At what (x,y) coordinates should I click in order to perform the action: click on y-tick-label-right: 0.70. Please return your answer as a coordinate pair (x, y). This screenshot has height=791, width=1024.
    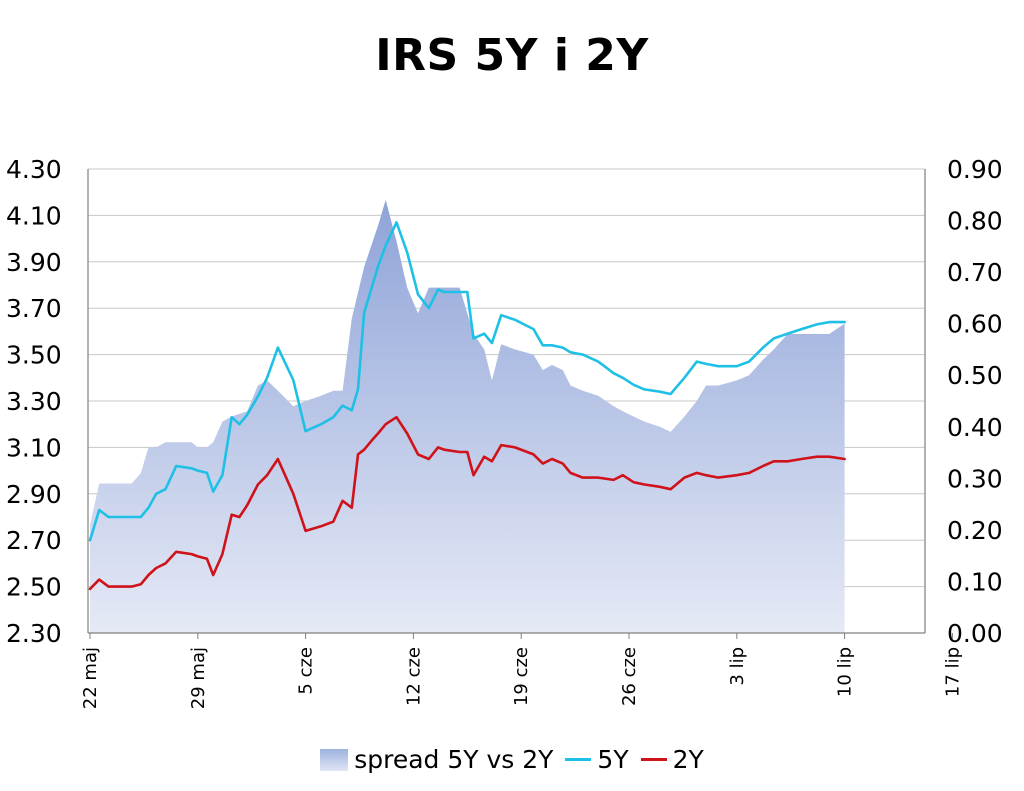
    Looking at the image, I should click on (975, 272).